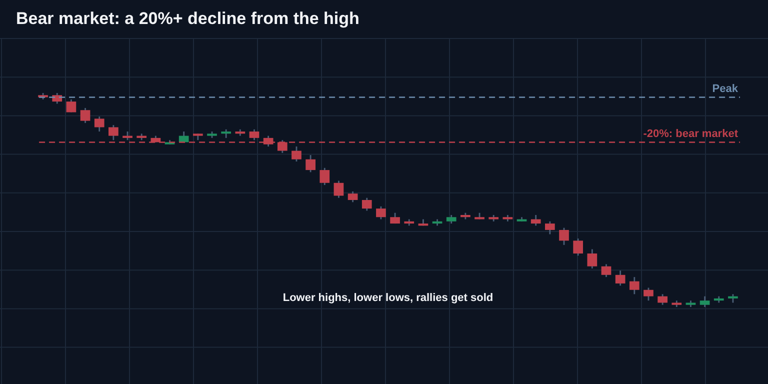 The height and width of the screenshot is (384, 768). Describe the element at coordinates (690, 134) in the screenshot. I see `ref-line-label: -20%: bear market` at that location.